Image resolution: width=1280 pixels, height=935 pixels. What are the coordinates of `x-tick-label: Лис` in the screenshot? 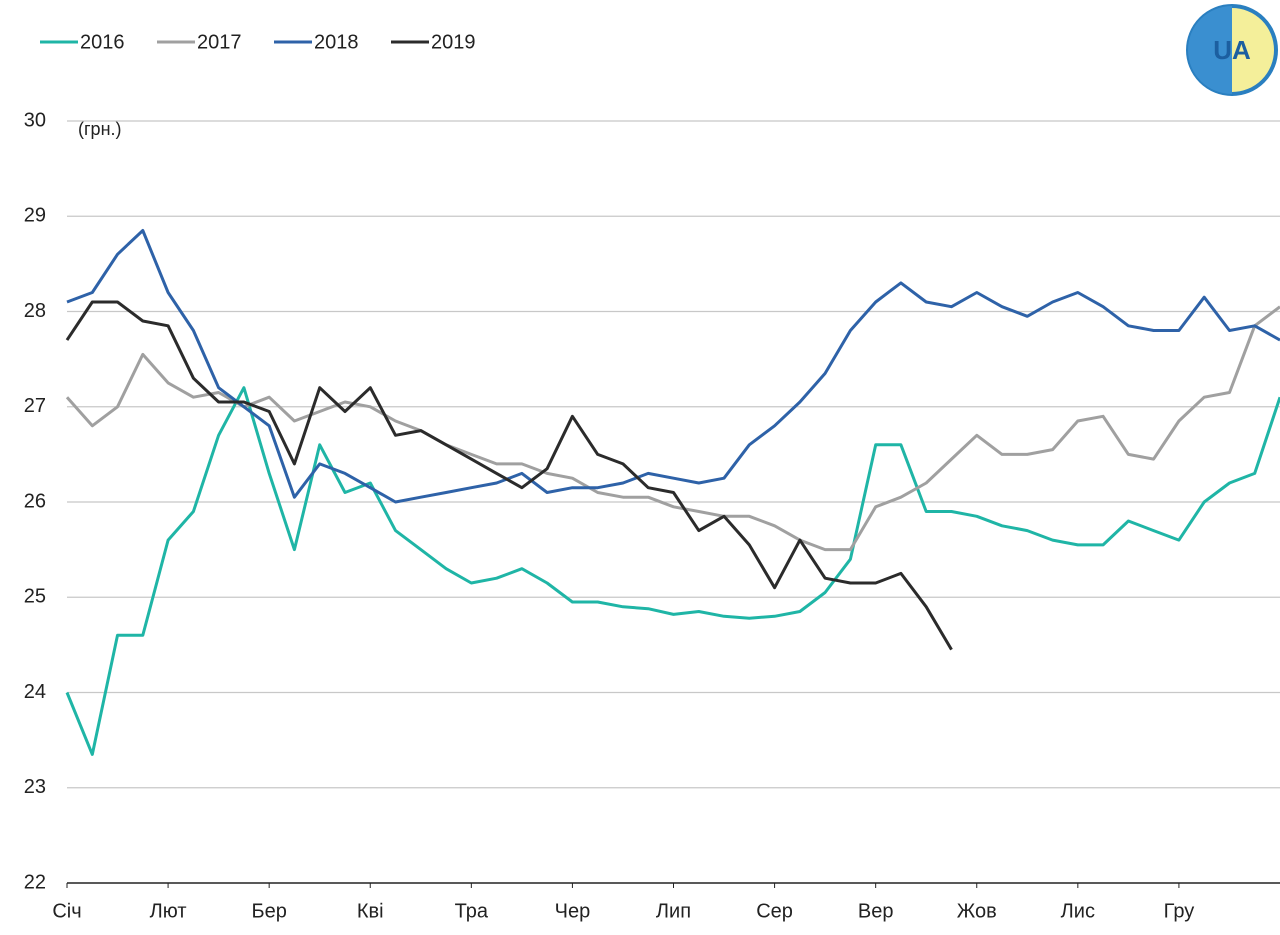 It's located at (1078, 911).